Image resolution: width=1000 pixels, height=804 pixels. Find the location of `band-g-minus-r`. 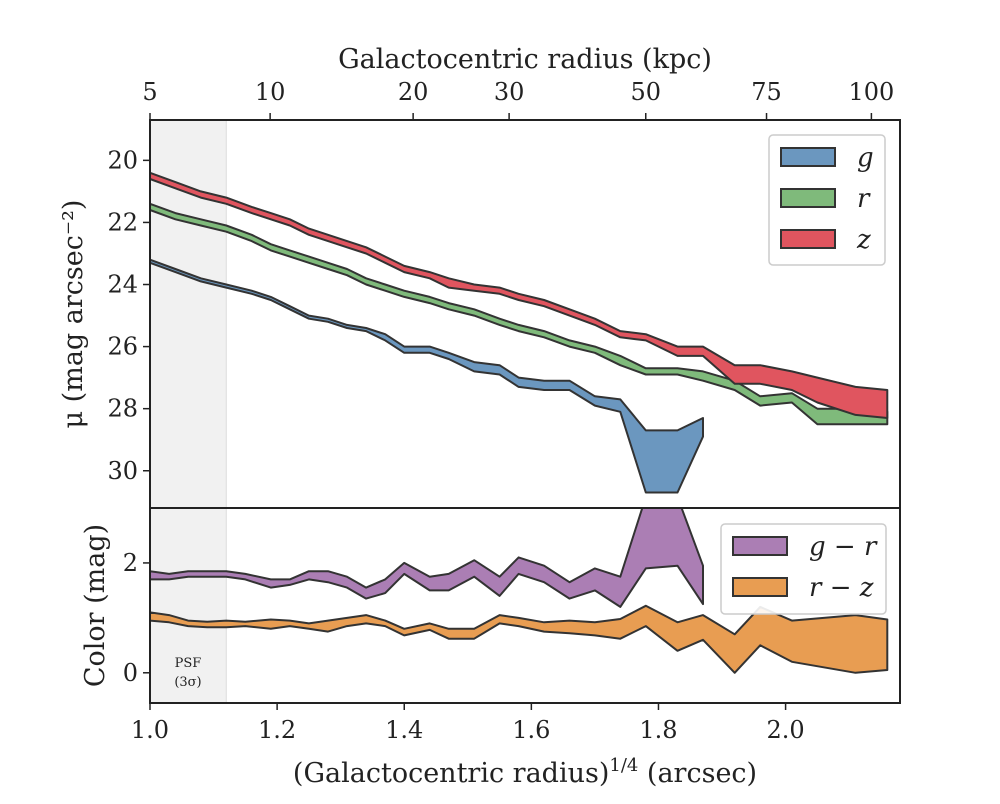

band-g-minus-r is located at coordinates (427, 558).